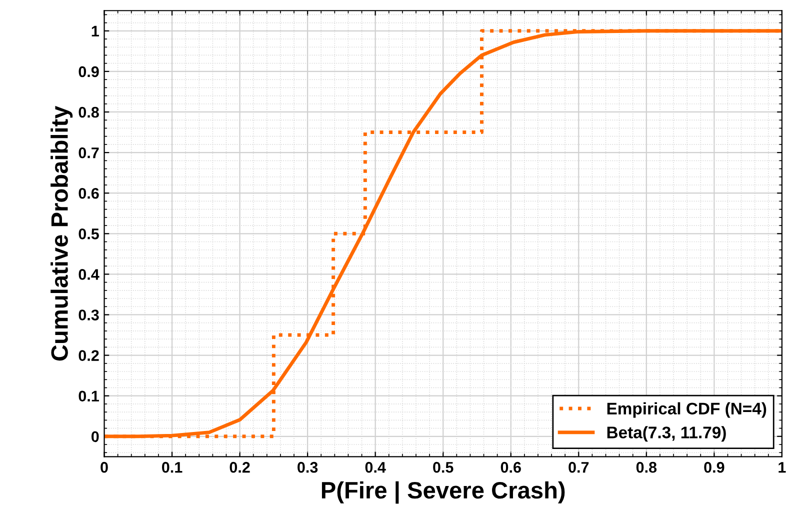 The width and height of the screenshot is (802, 531). What do you see at coordinates (172, 467) in the screenshot?
I see `x-tick-label: 0.1` at bounding box center [172, 467].